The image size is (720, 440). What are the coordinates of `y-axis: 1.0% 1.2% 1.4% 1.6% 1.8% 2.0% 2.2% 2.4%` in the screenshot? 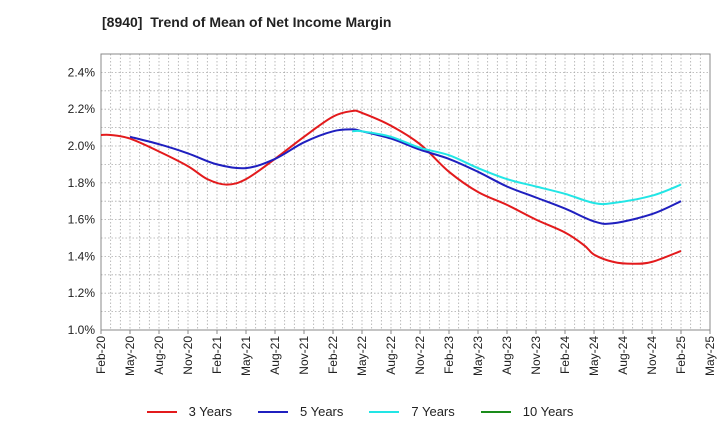 It's located at (82, 201).